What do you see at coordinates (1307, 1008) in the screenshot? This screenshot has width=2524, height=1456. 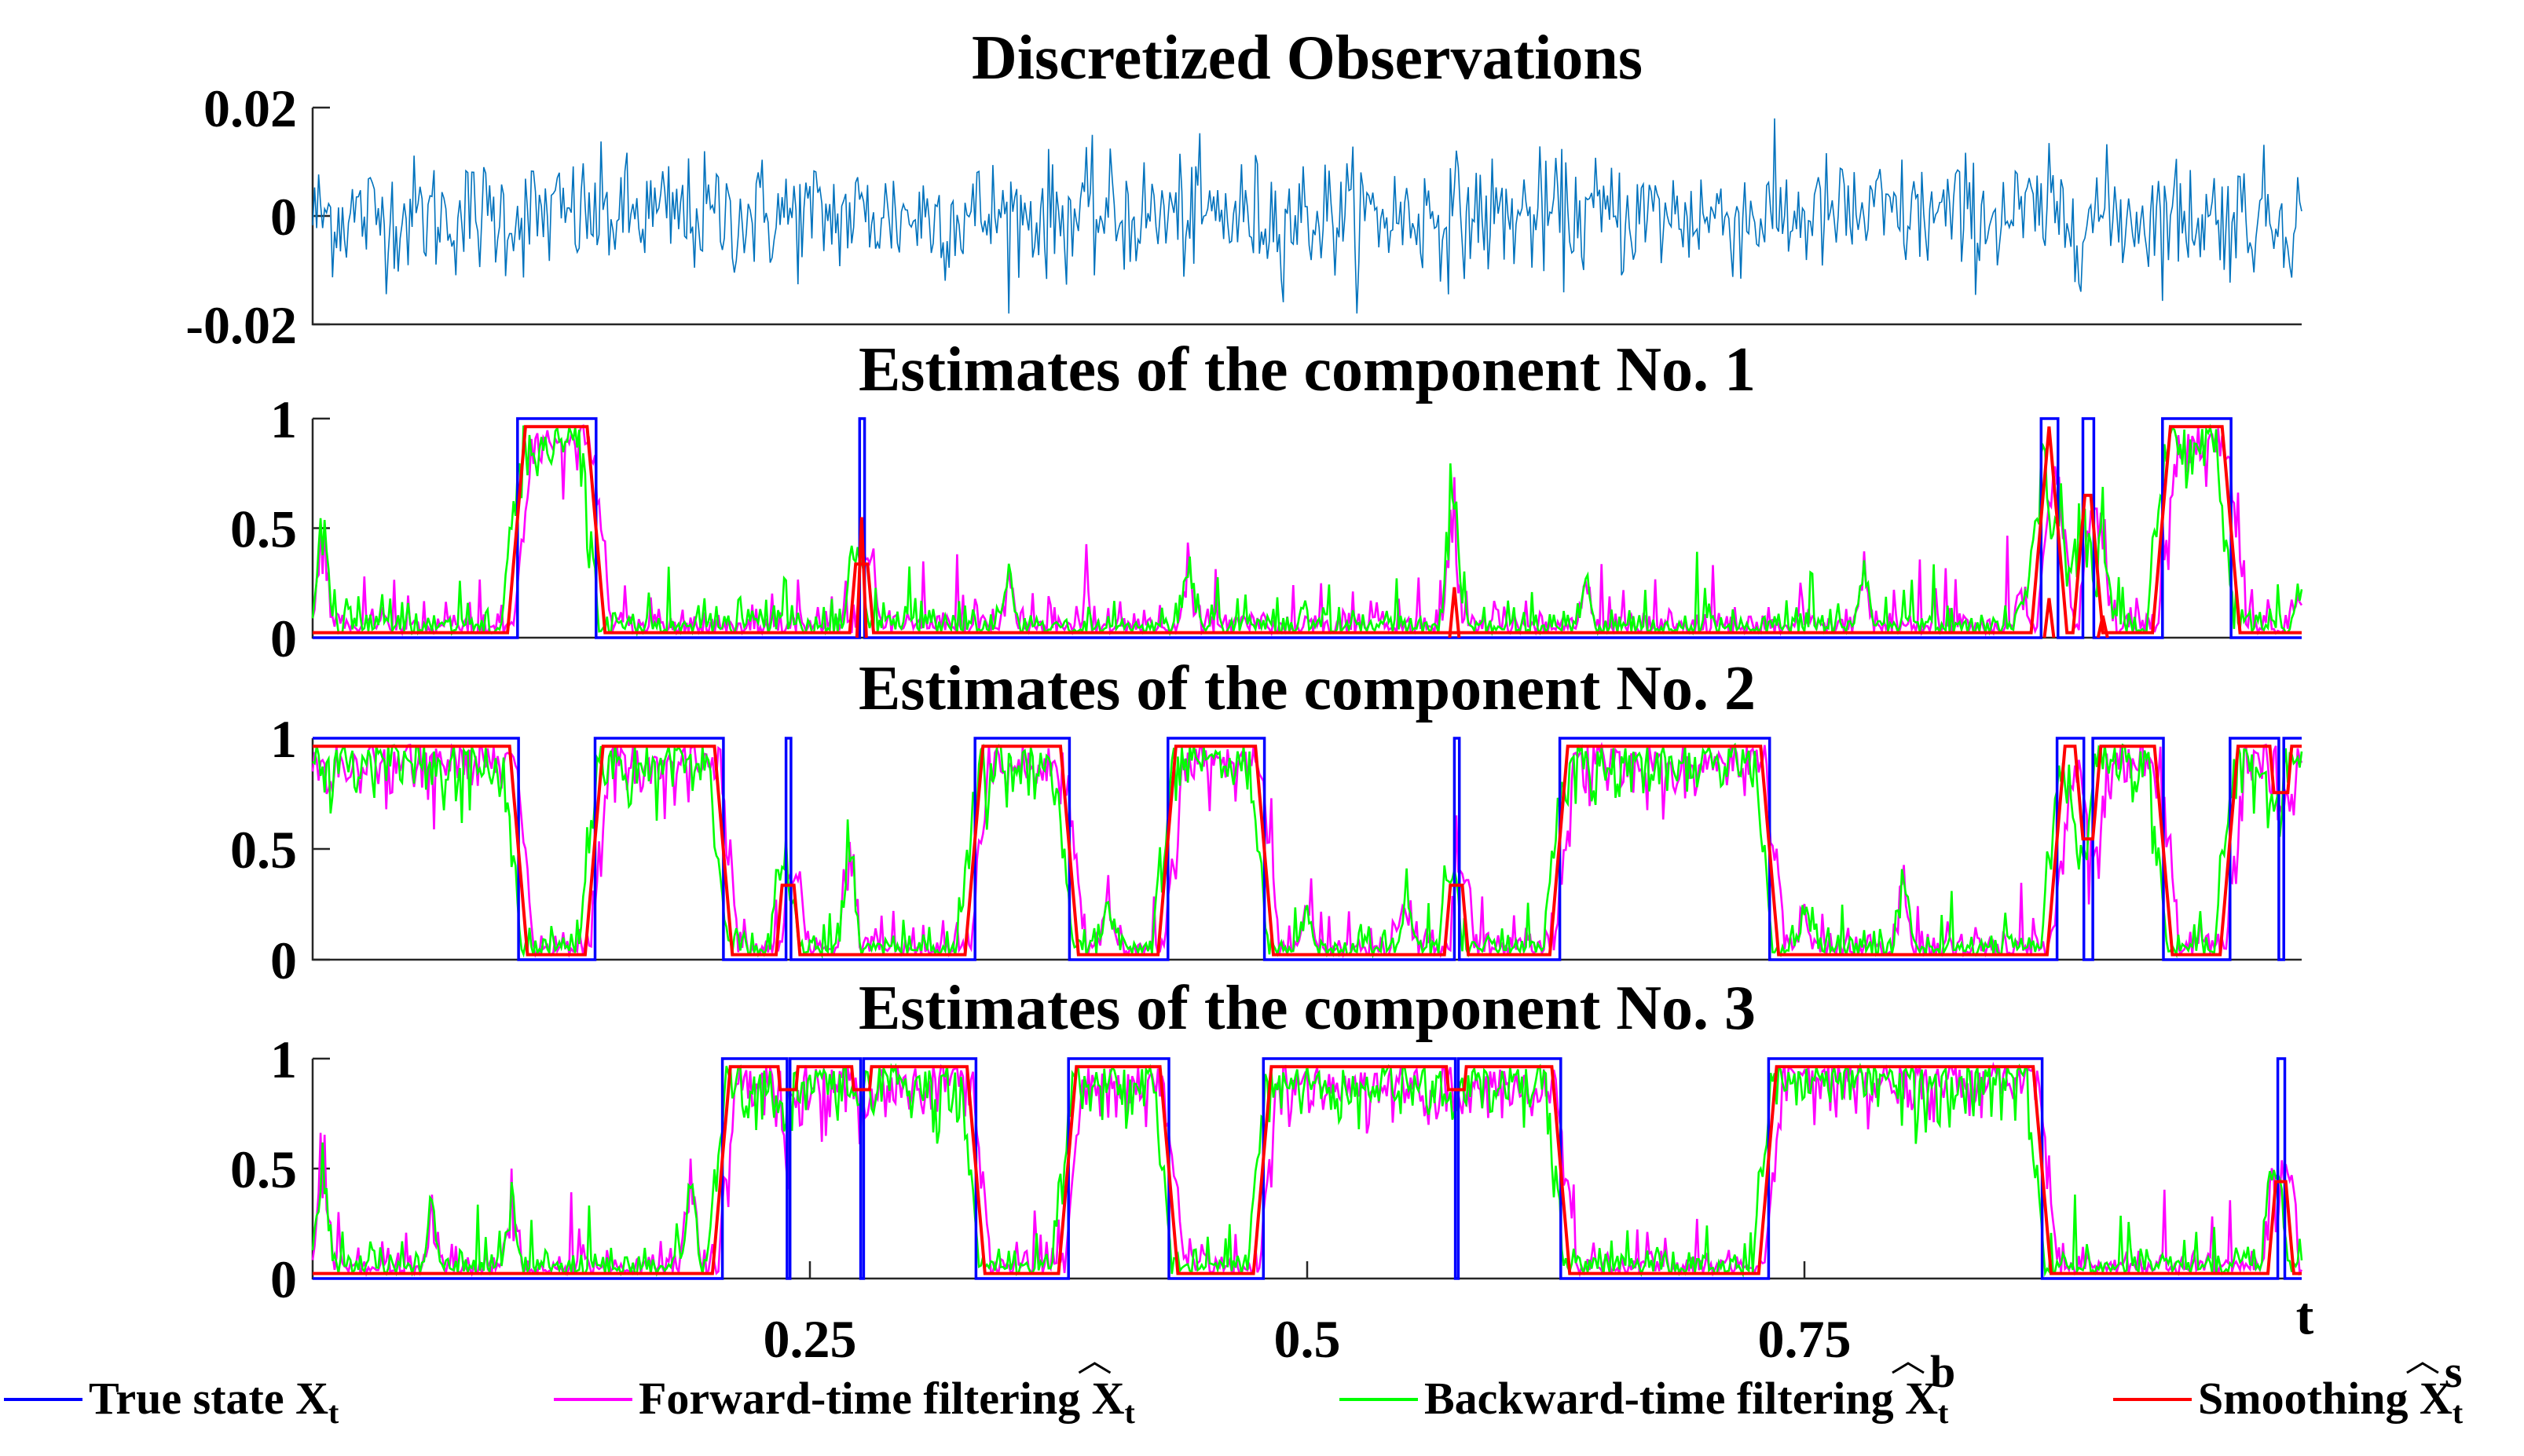 I see `panel-4-title: Estimates of the component No. 3` at bounding box center [1307, 1008].